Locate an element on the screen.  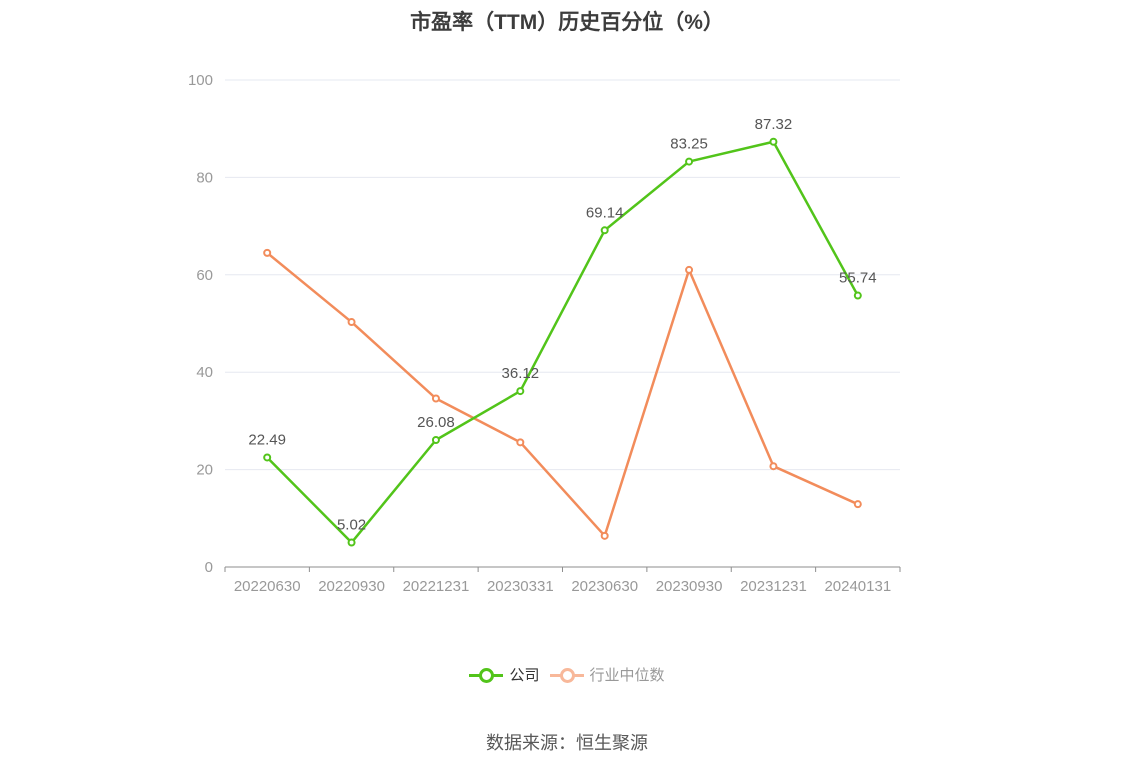
chart-title: 市盈率（TTM）历史百分位（%） is located at coordinates (567, 22).